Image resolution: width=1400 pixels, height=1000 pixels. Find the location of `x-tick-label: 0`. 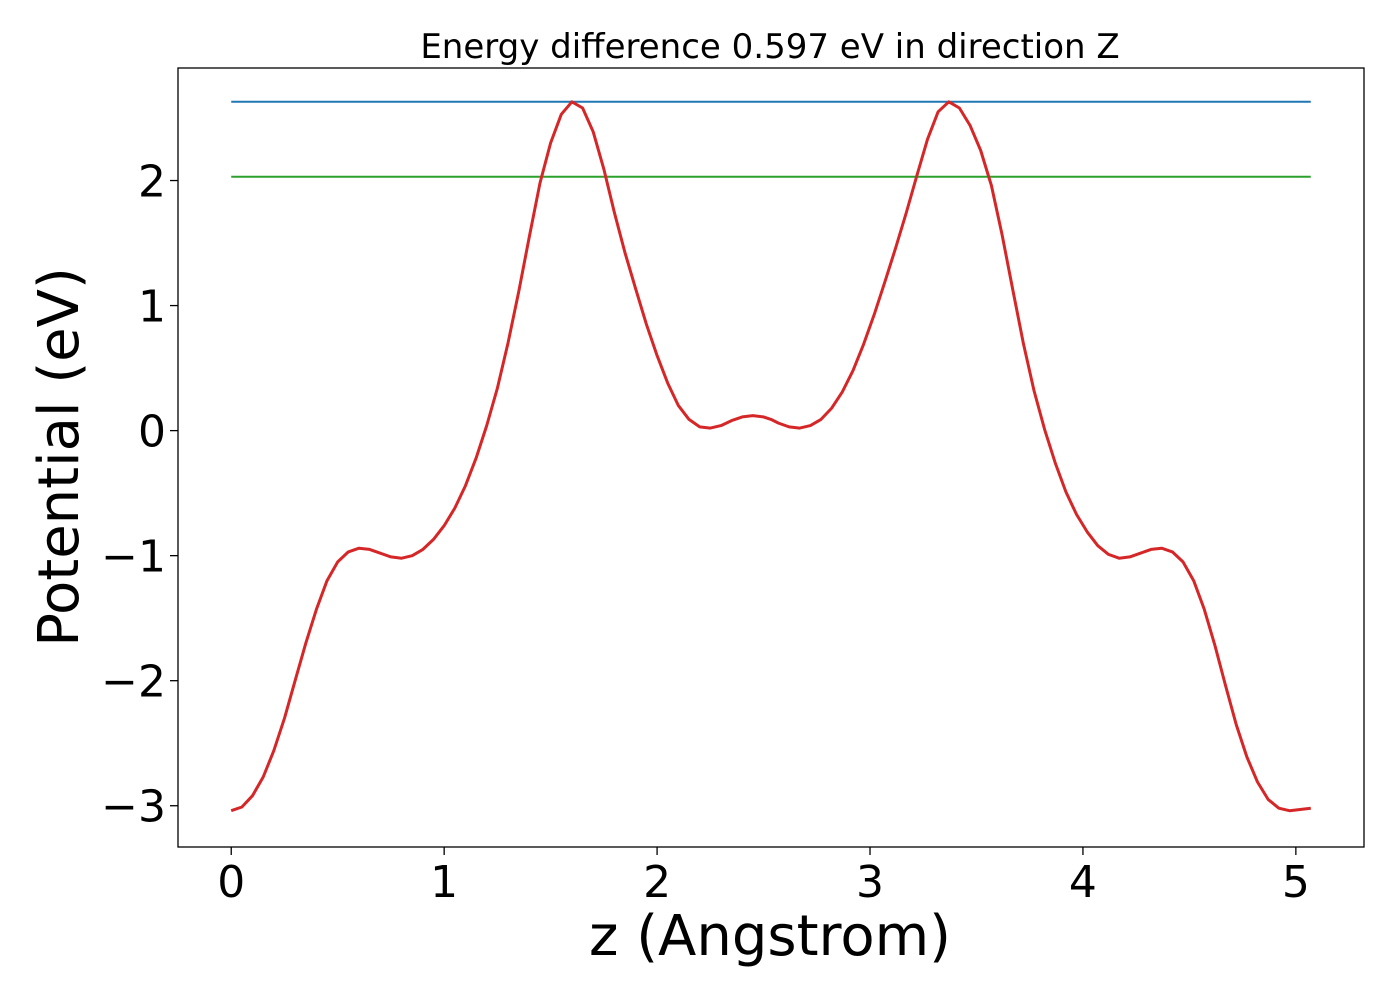

x-tick-label: 0 is located at coordinates (231, 882).